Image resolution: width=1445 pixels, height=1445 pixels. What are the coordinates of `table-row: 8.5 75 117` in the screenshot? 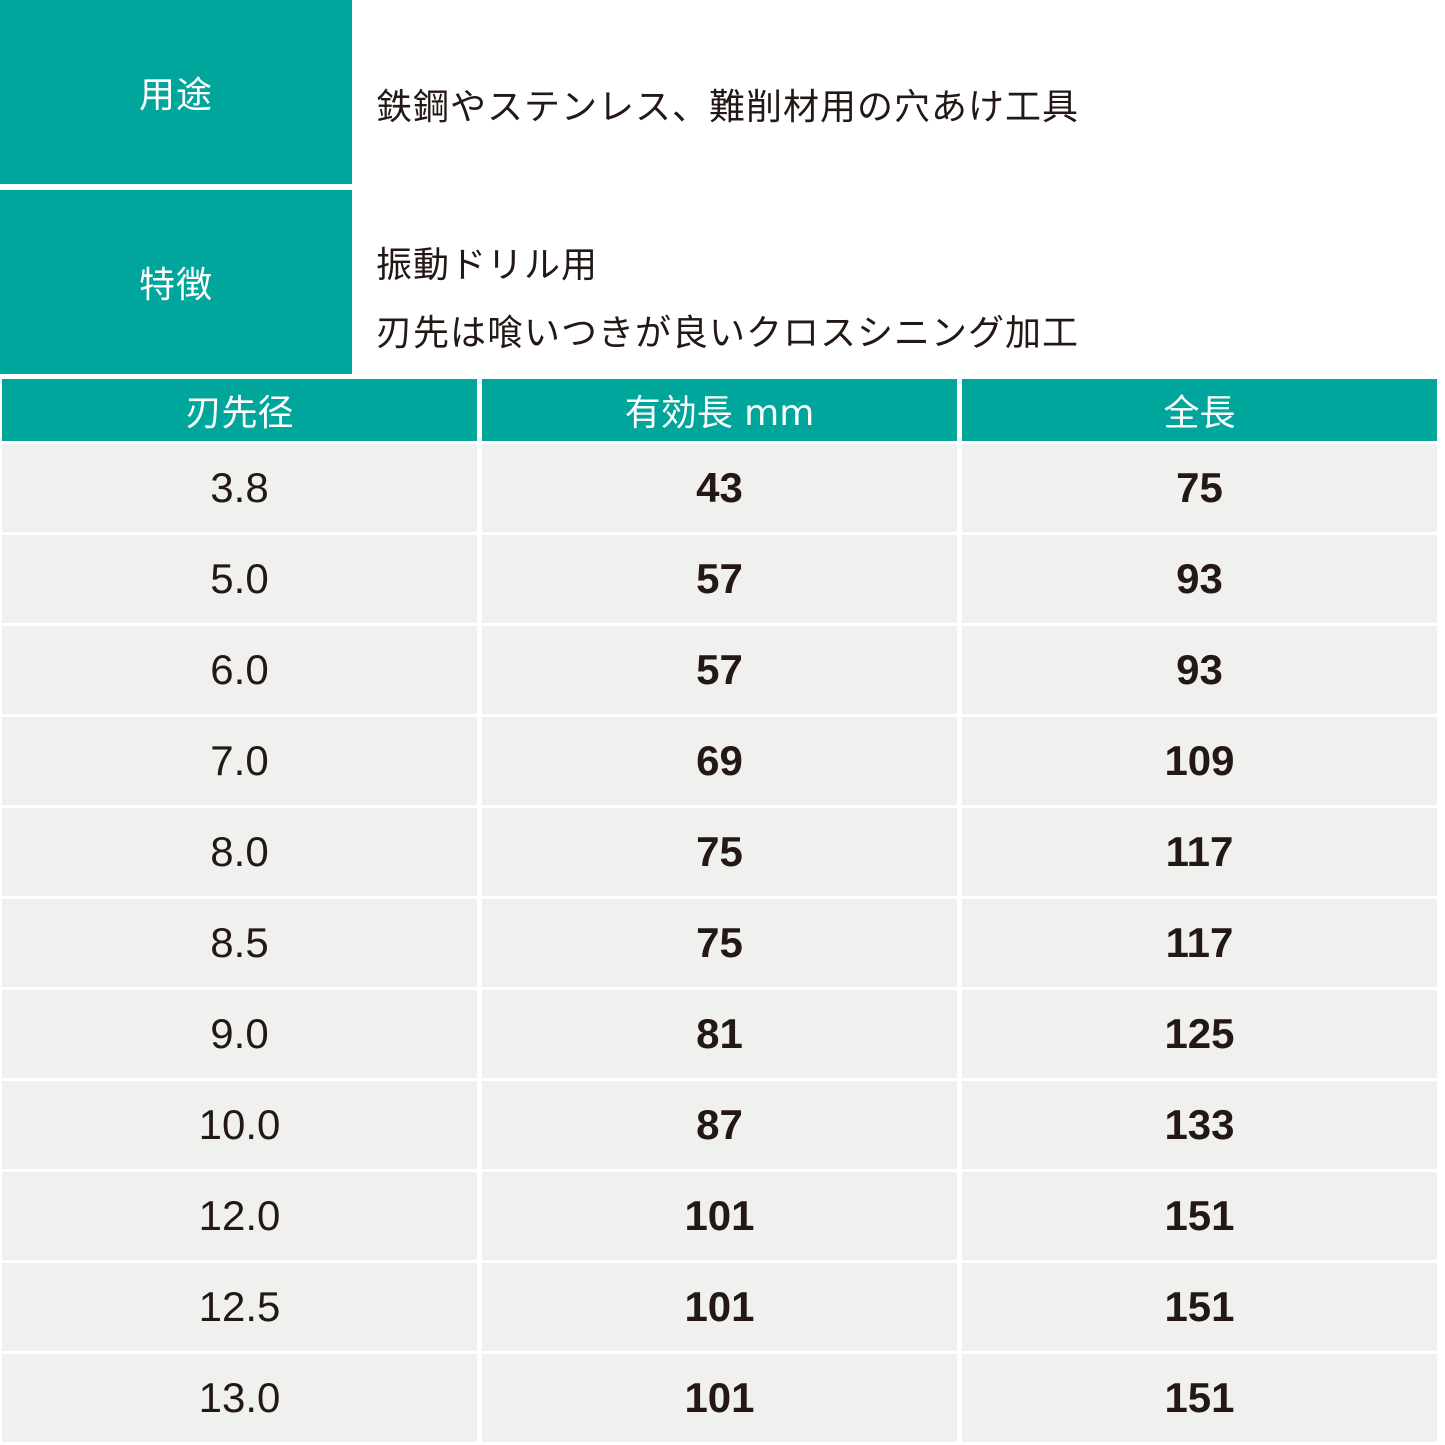 It's located at (719, 944).